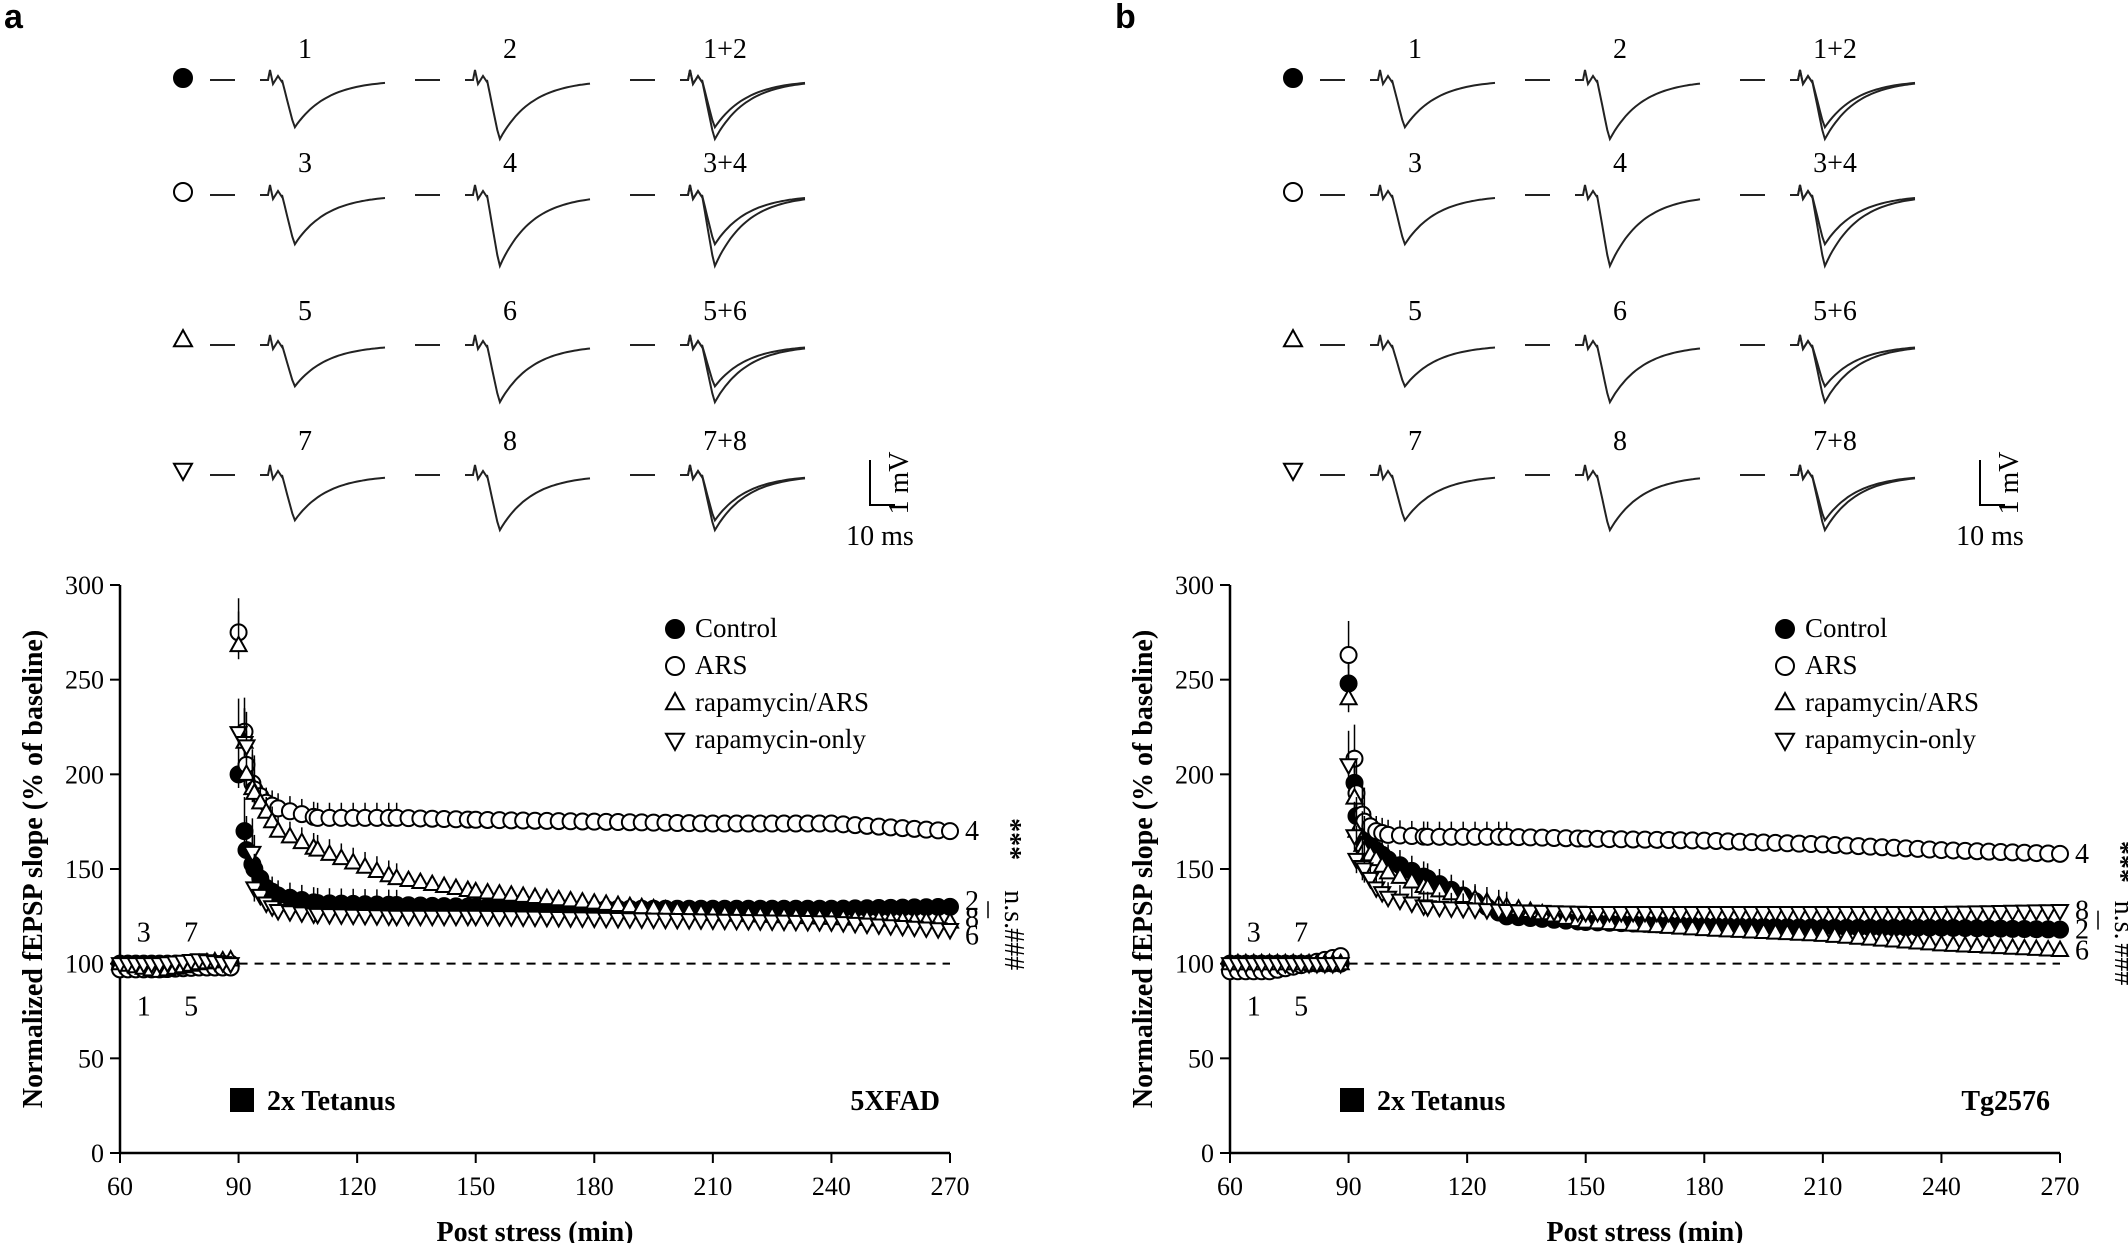 This screenshot has height=1243, width=2128. What do you see at coordinates (780, 739) in the screenshot?
I see `legend-label: rapamycin-only` at bounding box center [780, 739].